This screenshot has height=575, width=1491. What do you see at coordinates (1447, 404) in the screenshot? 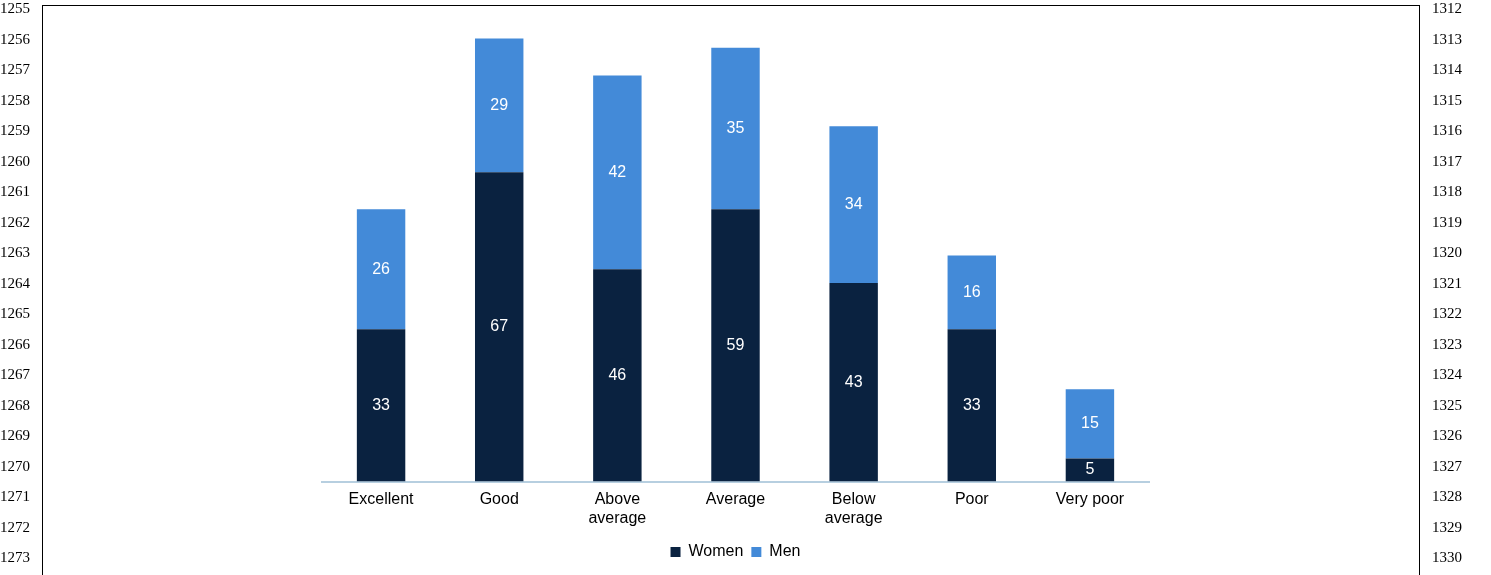
I see `text: 1325` at bounding box center [1447, 404].